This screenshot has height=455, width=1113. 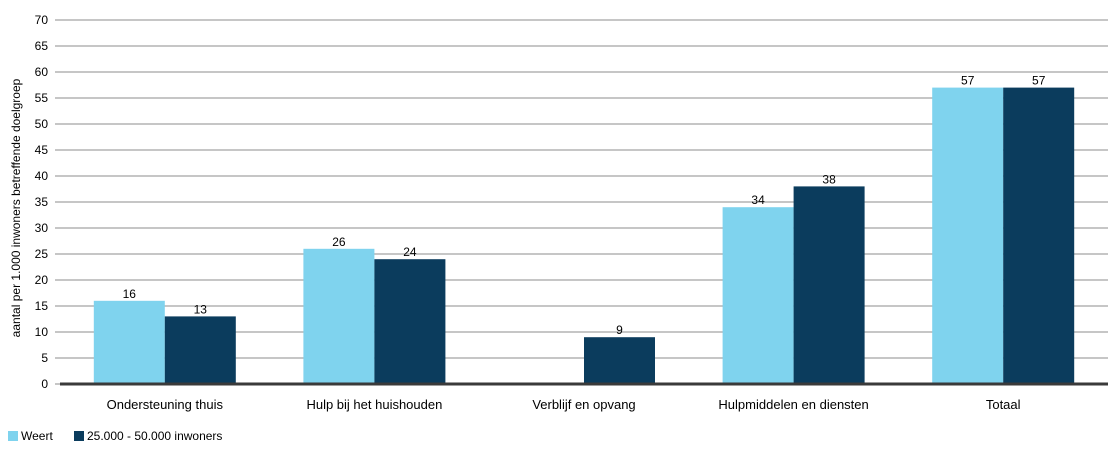 What do you see at coordinates (793, 404) in the screenshot?
I see `x-category-label: Hulpmiddelen en diensten` at bounding box center [793, 404].